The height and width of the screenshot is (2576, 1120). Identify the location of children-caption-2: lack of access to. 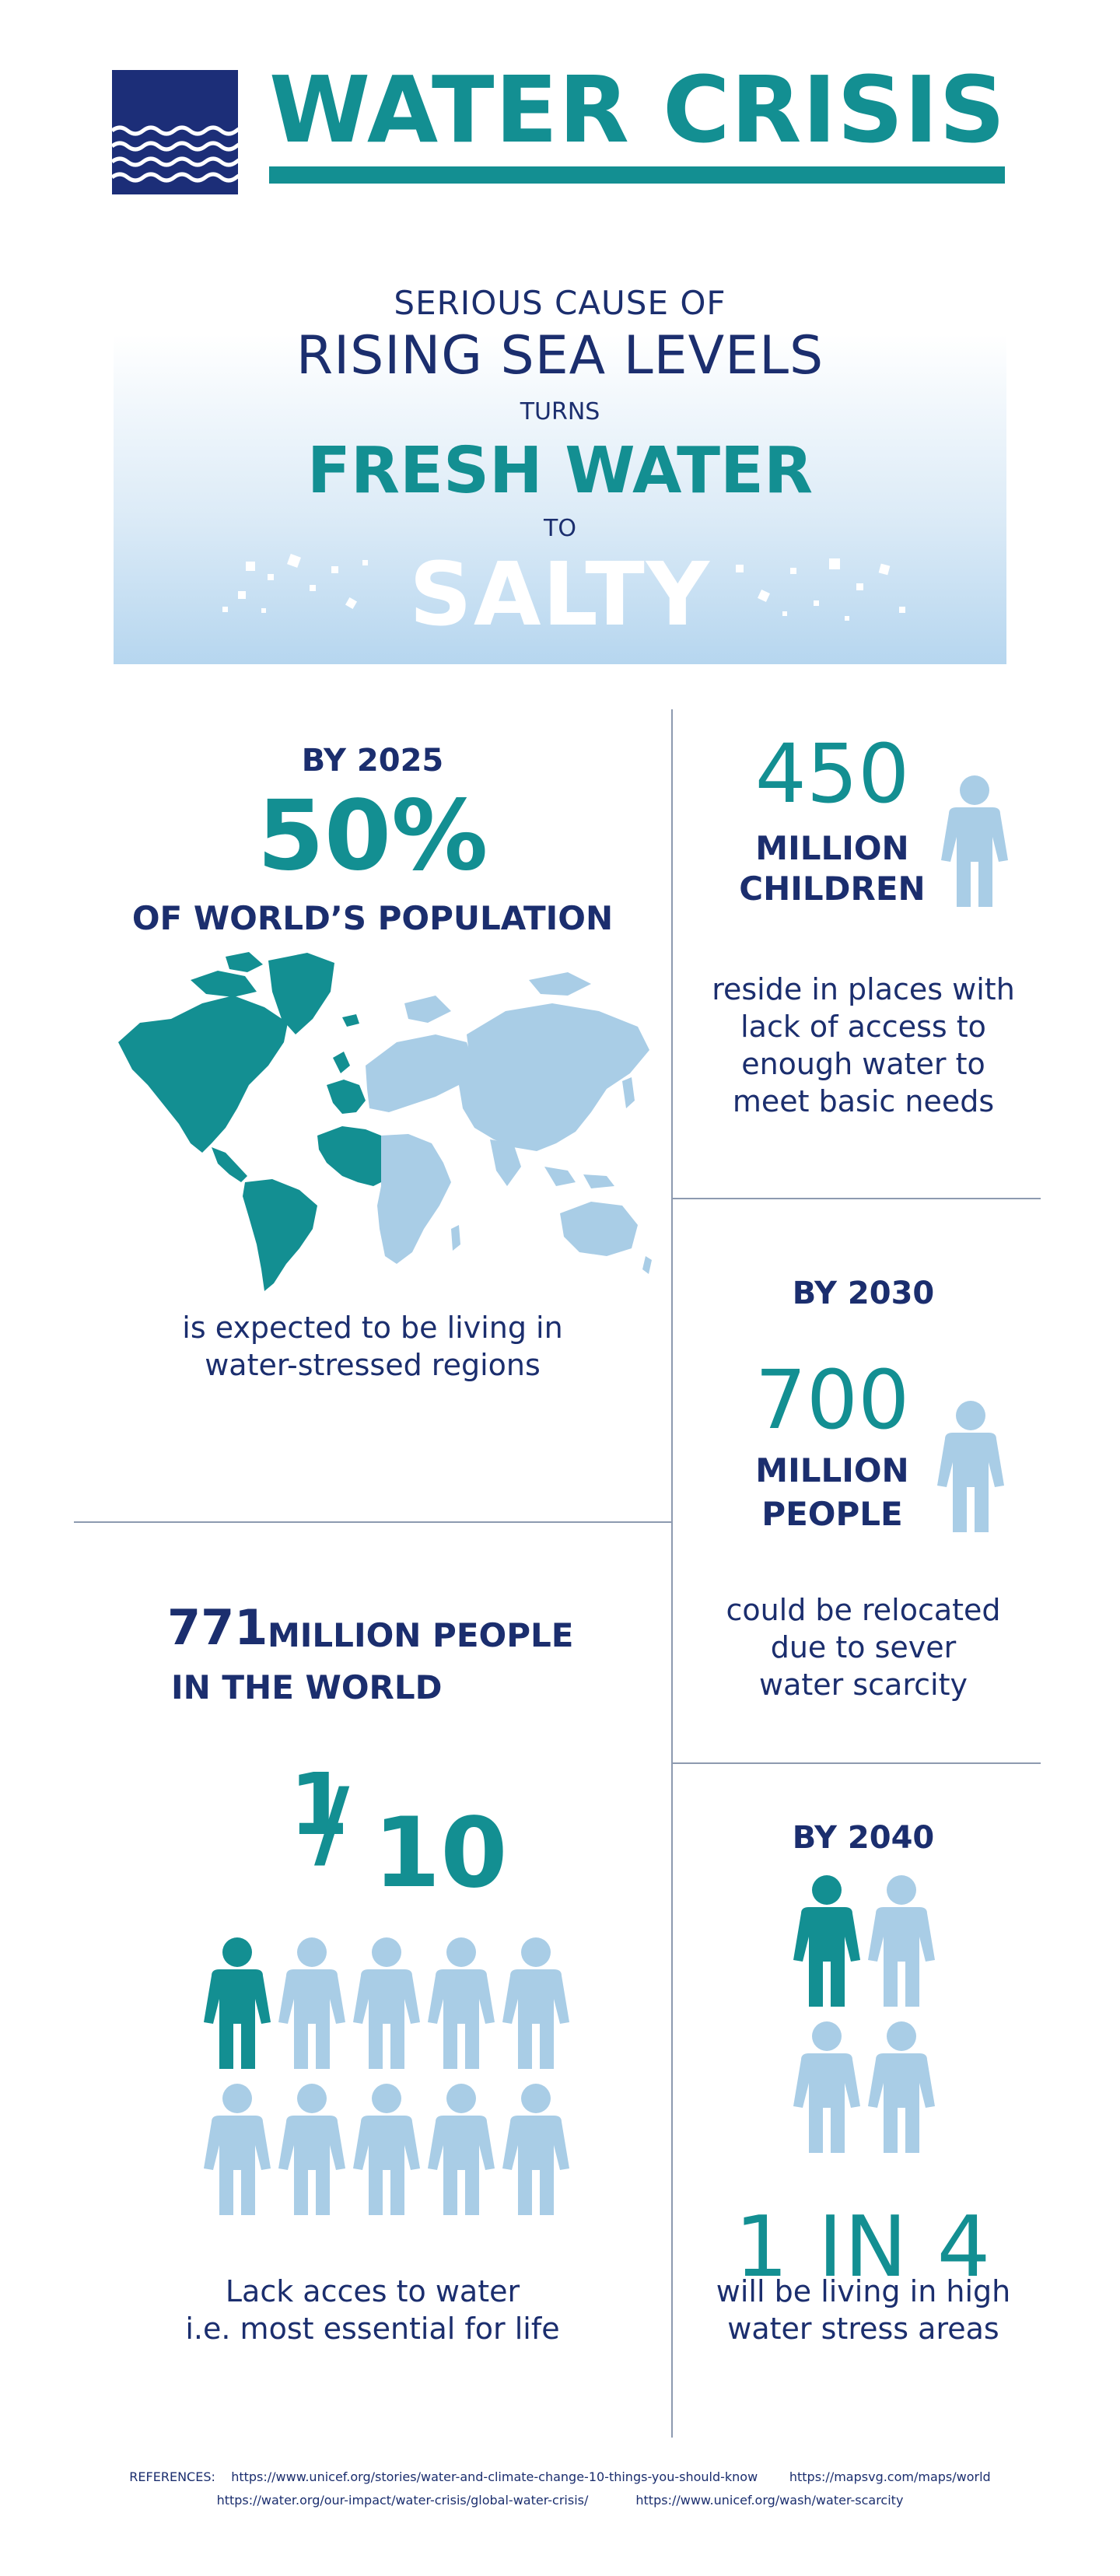
(863, 1027).